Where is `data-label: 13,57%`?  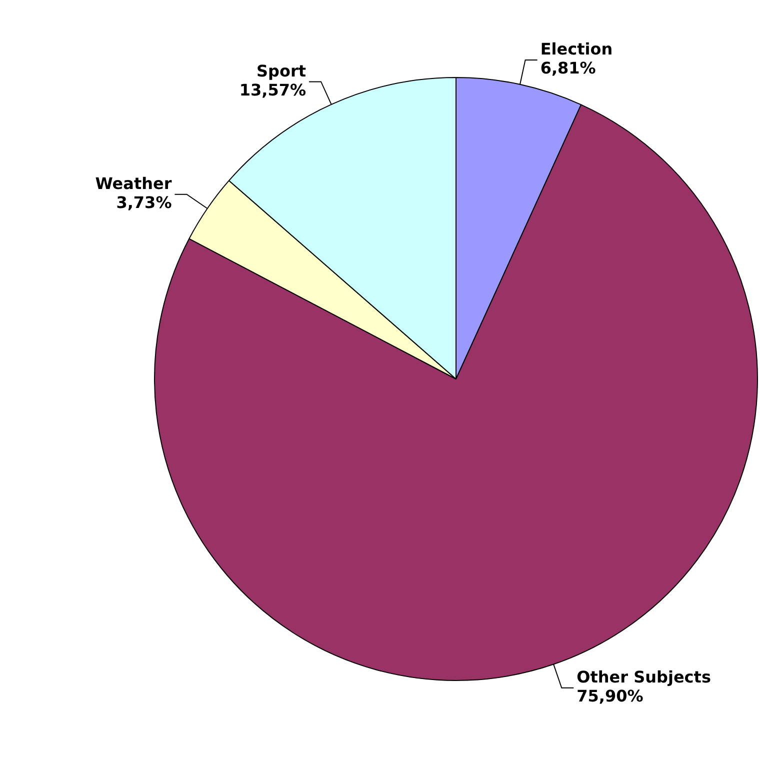 data-label: 13,57% is located at coordinates (272, 90).